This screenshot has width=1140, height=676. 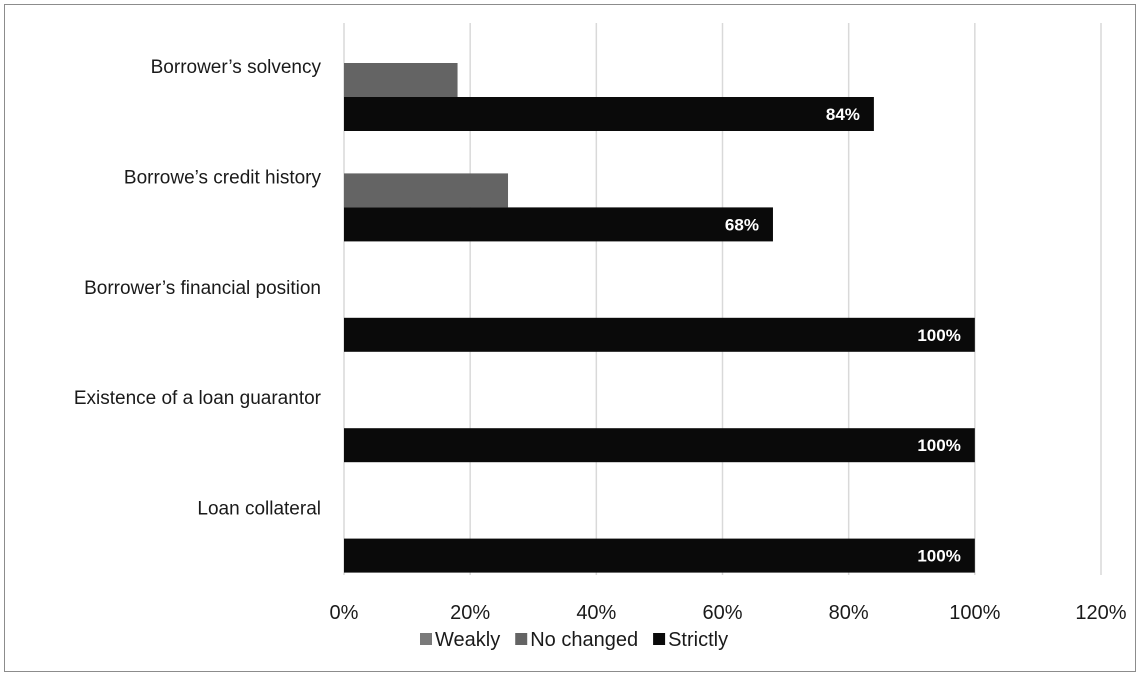 I want to click on category-label: Loan collateral, so click(x=259, y=509).